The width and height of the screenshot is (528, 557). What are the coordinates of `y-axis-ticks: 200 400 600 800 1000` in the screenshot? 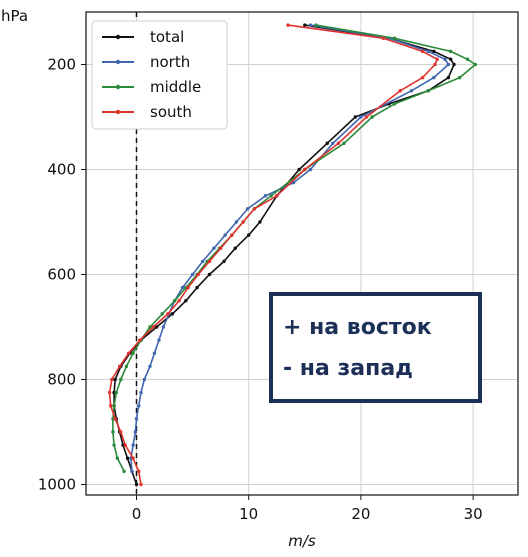 It's located at (62, 275).